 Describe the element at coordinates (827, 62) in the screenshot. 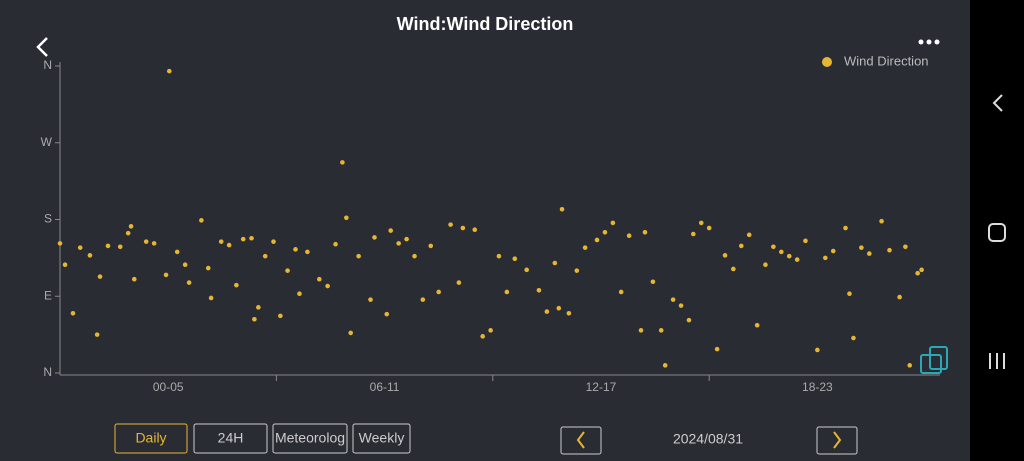

I see `legend-marker` at that location.